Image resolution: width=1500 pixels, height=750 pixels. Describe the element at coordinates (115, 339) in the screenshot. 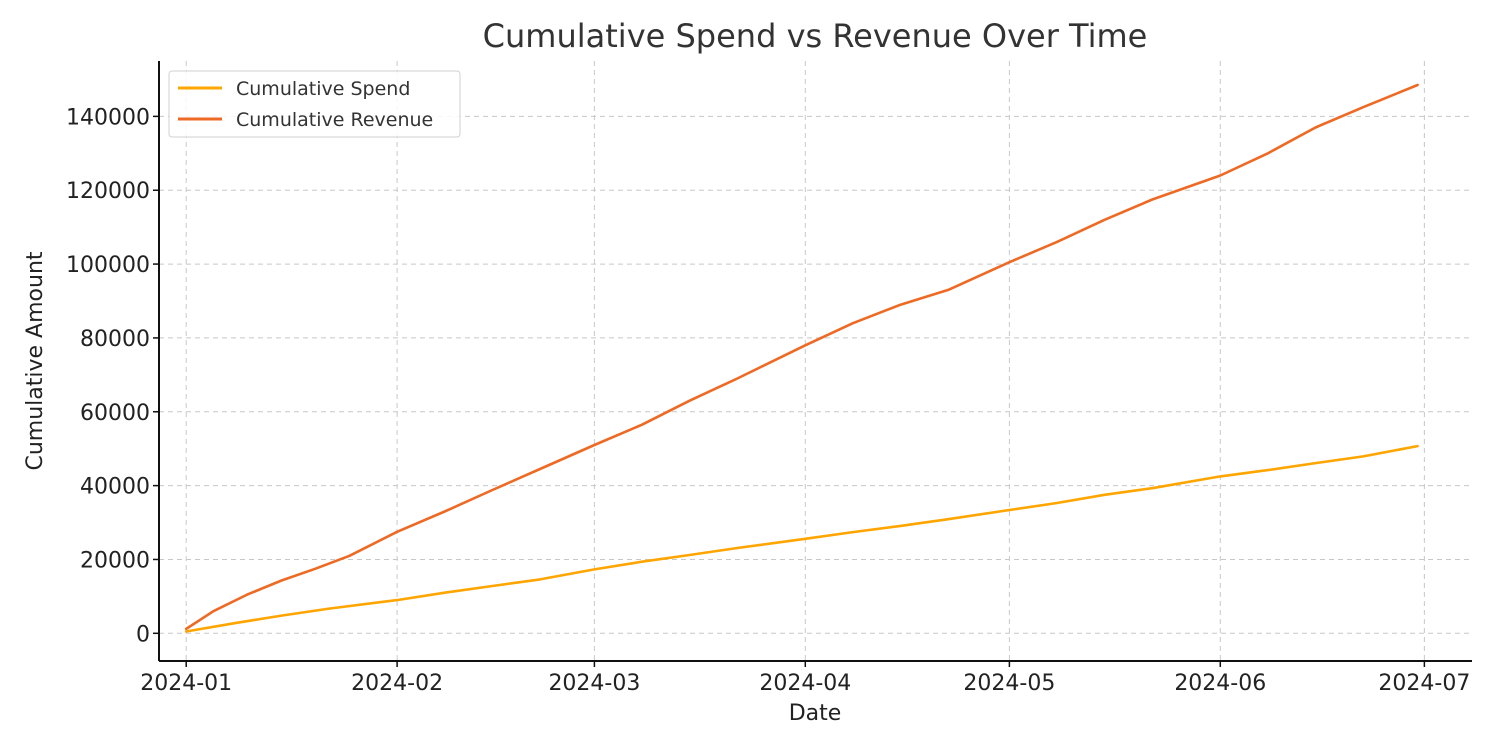

I see `y-tick-label: 80000` at that location.